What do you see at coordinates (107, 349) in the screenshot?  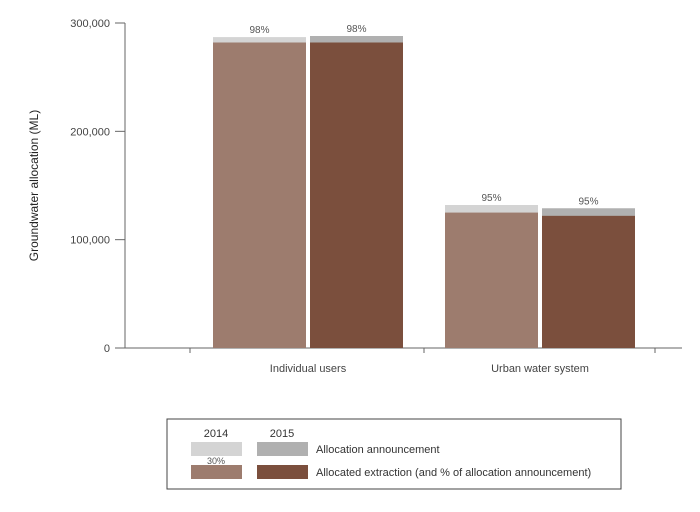 I see `y-tick-label: 0` at bounding box center [107, 349].